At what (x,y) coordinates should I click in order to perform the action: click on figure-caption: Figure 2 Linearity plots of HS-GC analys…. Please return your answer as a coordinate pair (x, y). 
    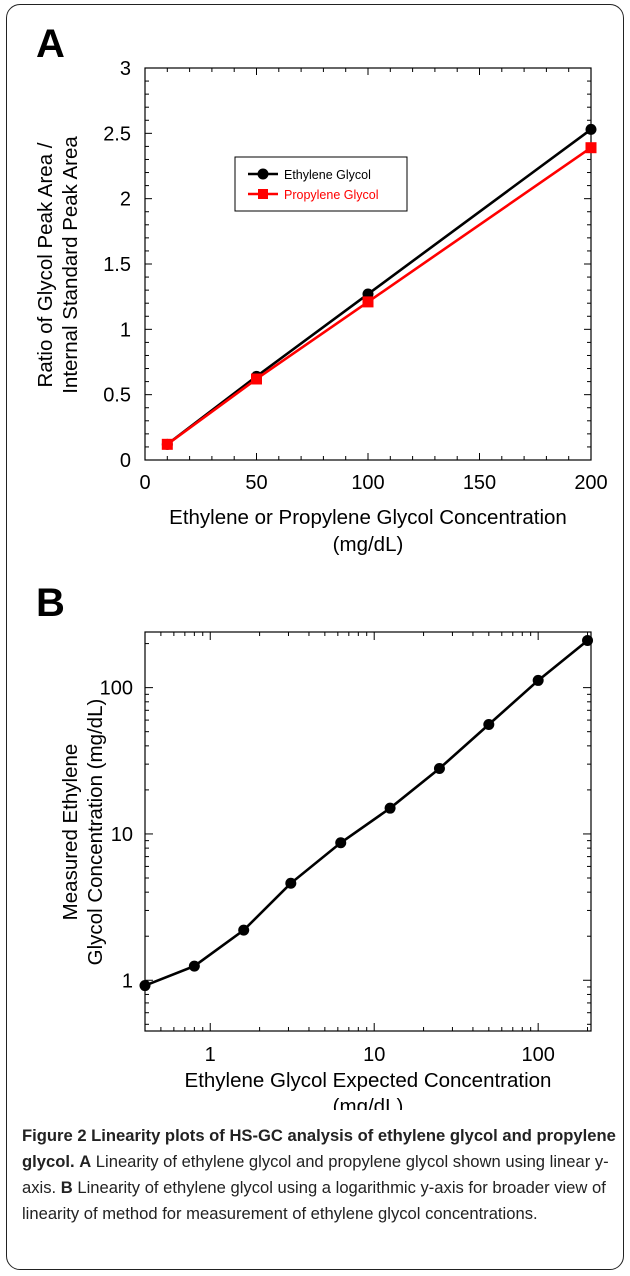
    Looking at the image, I should click on (319, 1175).